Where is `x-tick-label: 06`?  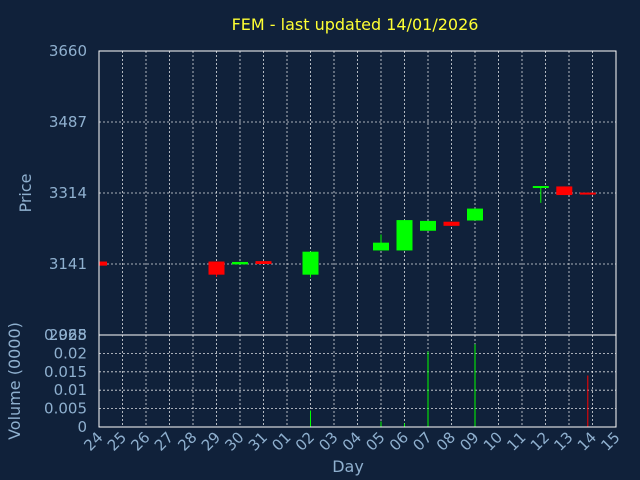
x-tick-label: 06 is located at coordinates (399, 441).